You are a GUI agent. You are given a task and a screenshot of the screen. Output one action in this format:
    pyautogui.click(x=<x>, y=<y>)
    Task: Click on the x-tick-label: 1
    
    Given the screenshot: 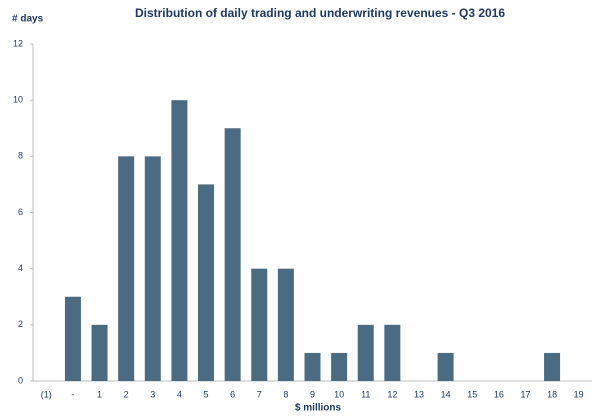 What is the action you would take?
    pyautogui.click(x=99, y=394)
    